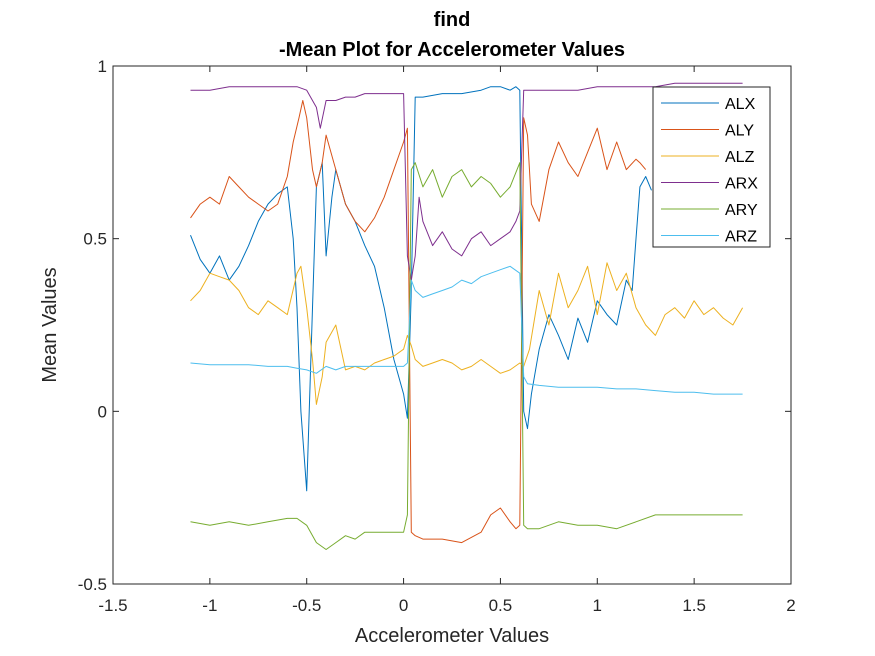 This screenshot has height=656, width=875. I want to click on x-tick-label: -1.5, so click(112, 605).